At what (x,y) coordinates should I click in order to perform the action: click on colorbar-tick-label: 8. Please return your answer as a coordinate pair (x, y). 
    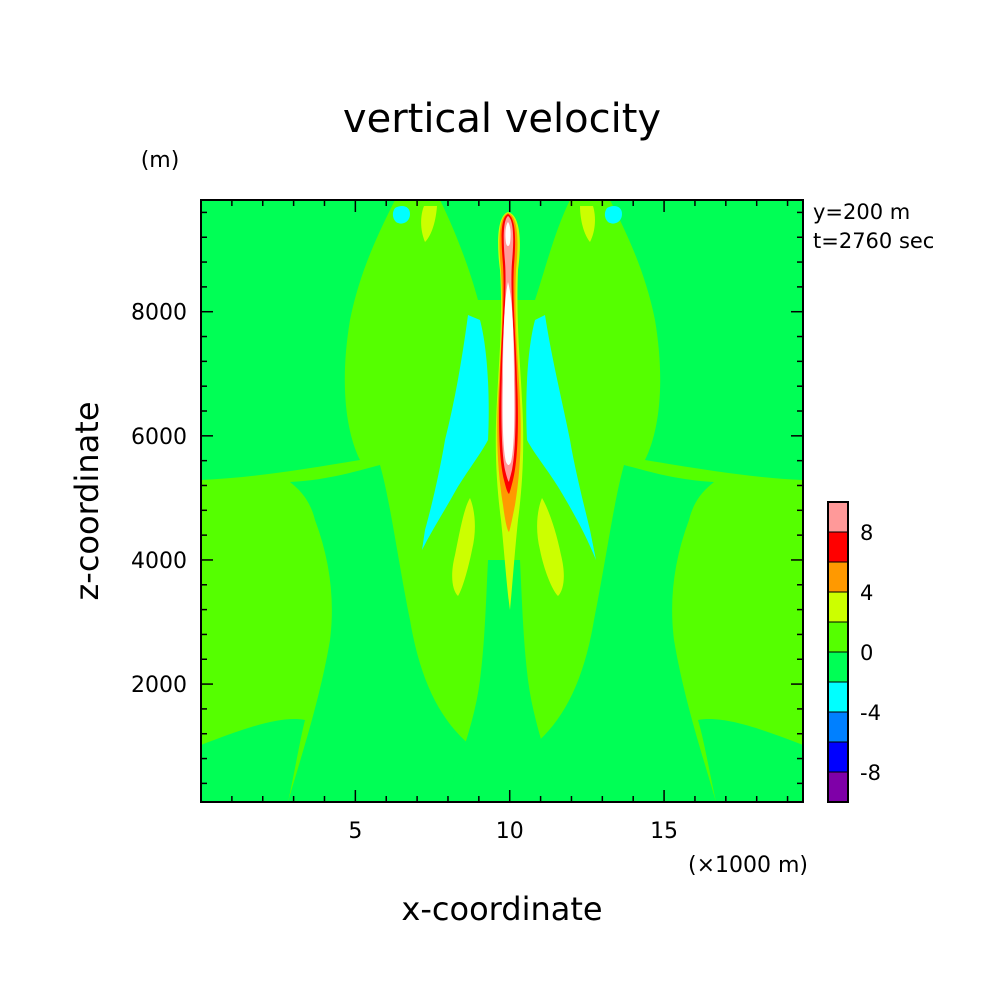
    Looking at the image, I should click on (866, 533).